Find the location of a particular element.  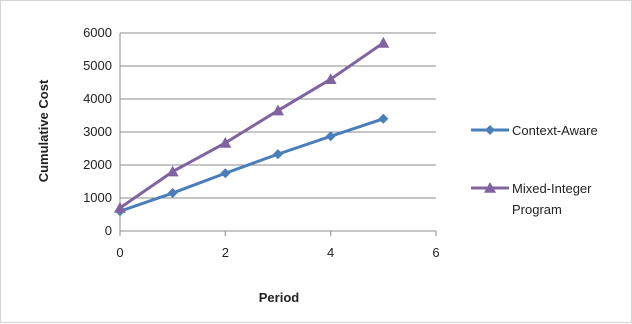

legend: Context-Aware Mixed-Integer Program is located at coordinates (534, 170).